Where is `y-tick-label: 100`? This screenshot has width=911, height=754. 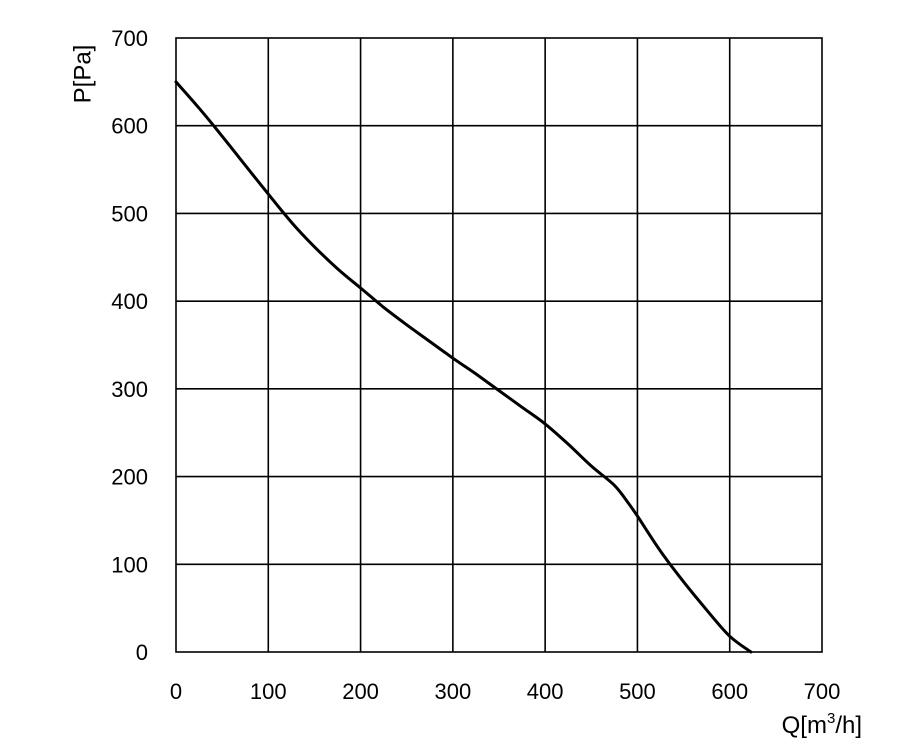
y-tick-label: 100 is located at coordinates (129, 564).